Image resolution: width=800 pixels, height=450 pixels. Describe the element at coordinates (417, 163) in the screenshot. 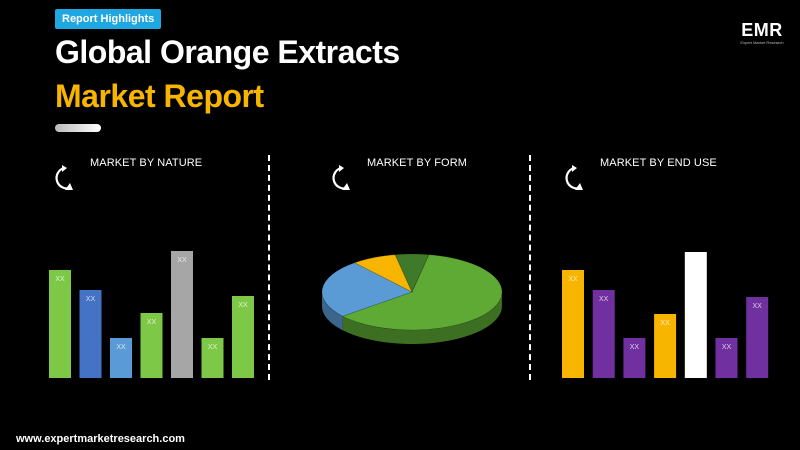

I see `section-title-form: MARKET BY FORM` at that location.